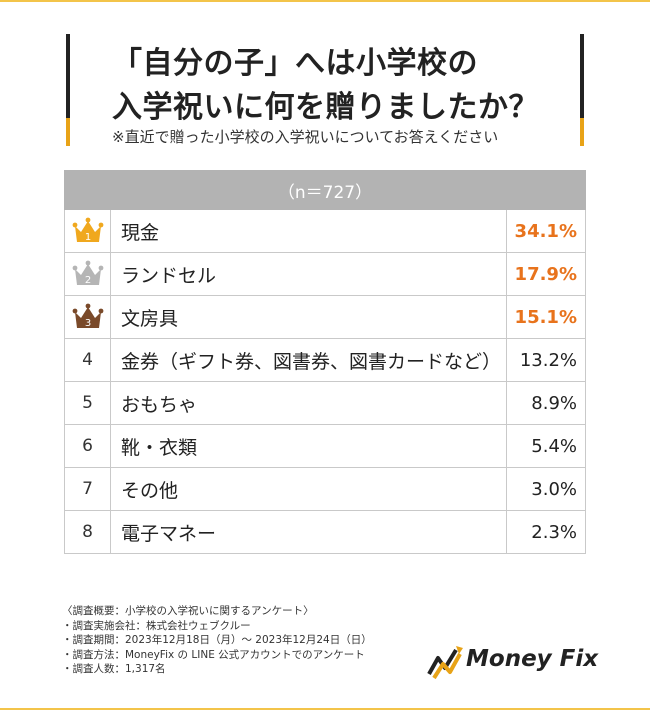 The width and height of the screenshot is (650, 710). Describe the element at coordinates (554, 489) in the screenshot. I see `item-value: 3.0%` at that location.